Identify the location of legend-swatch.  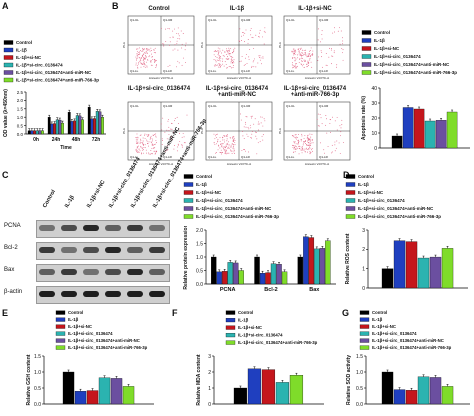
(188, 184).